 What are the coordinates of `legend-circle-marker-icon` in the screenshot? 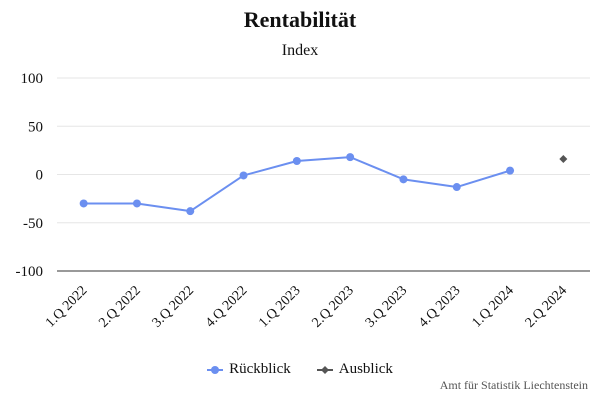 It's located at (215, 369).